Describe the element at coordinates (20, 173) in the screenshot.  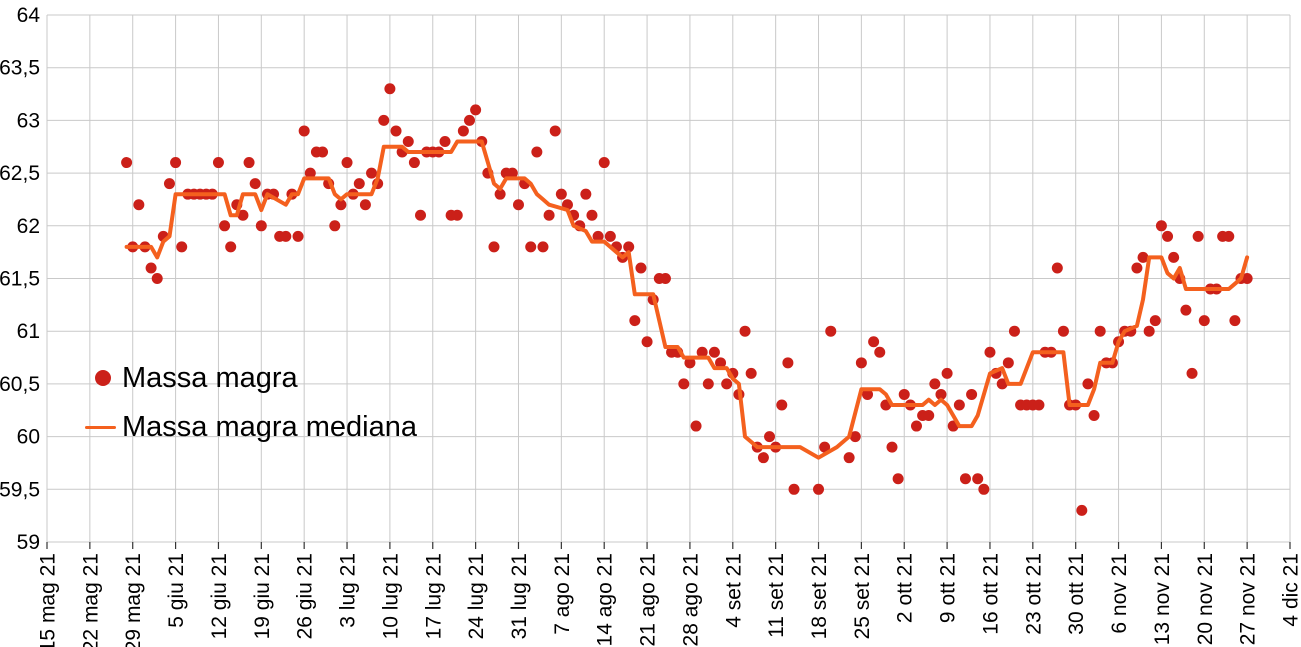
I see `y-tick-label: 62,5` at that location.